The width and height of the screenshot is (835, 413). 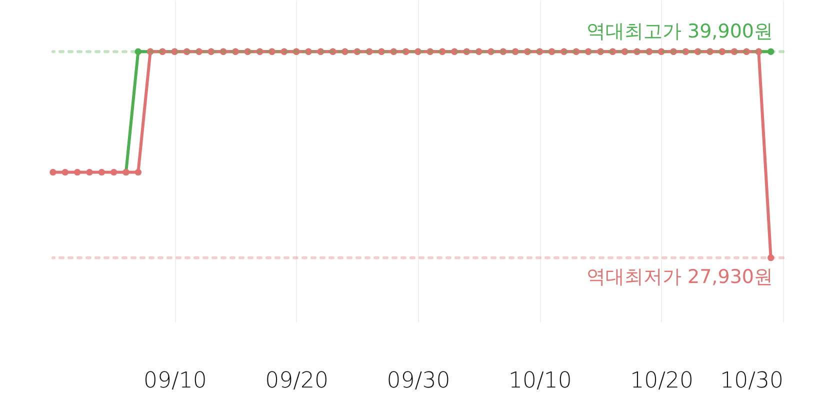 I want to click on x-tick-label: 09/10, so click(x=175, y=381).